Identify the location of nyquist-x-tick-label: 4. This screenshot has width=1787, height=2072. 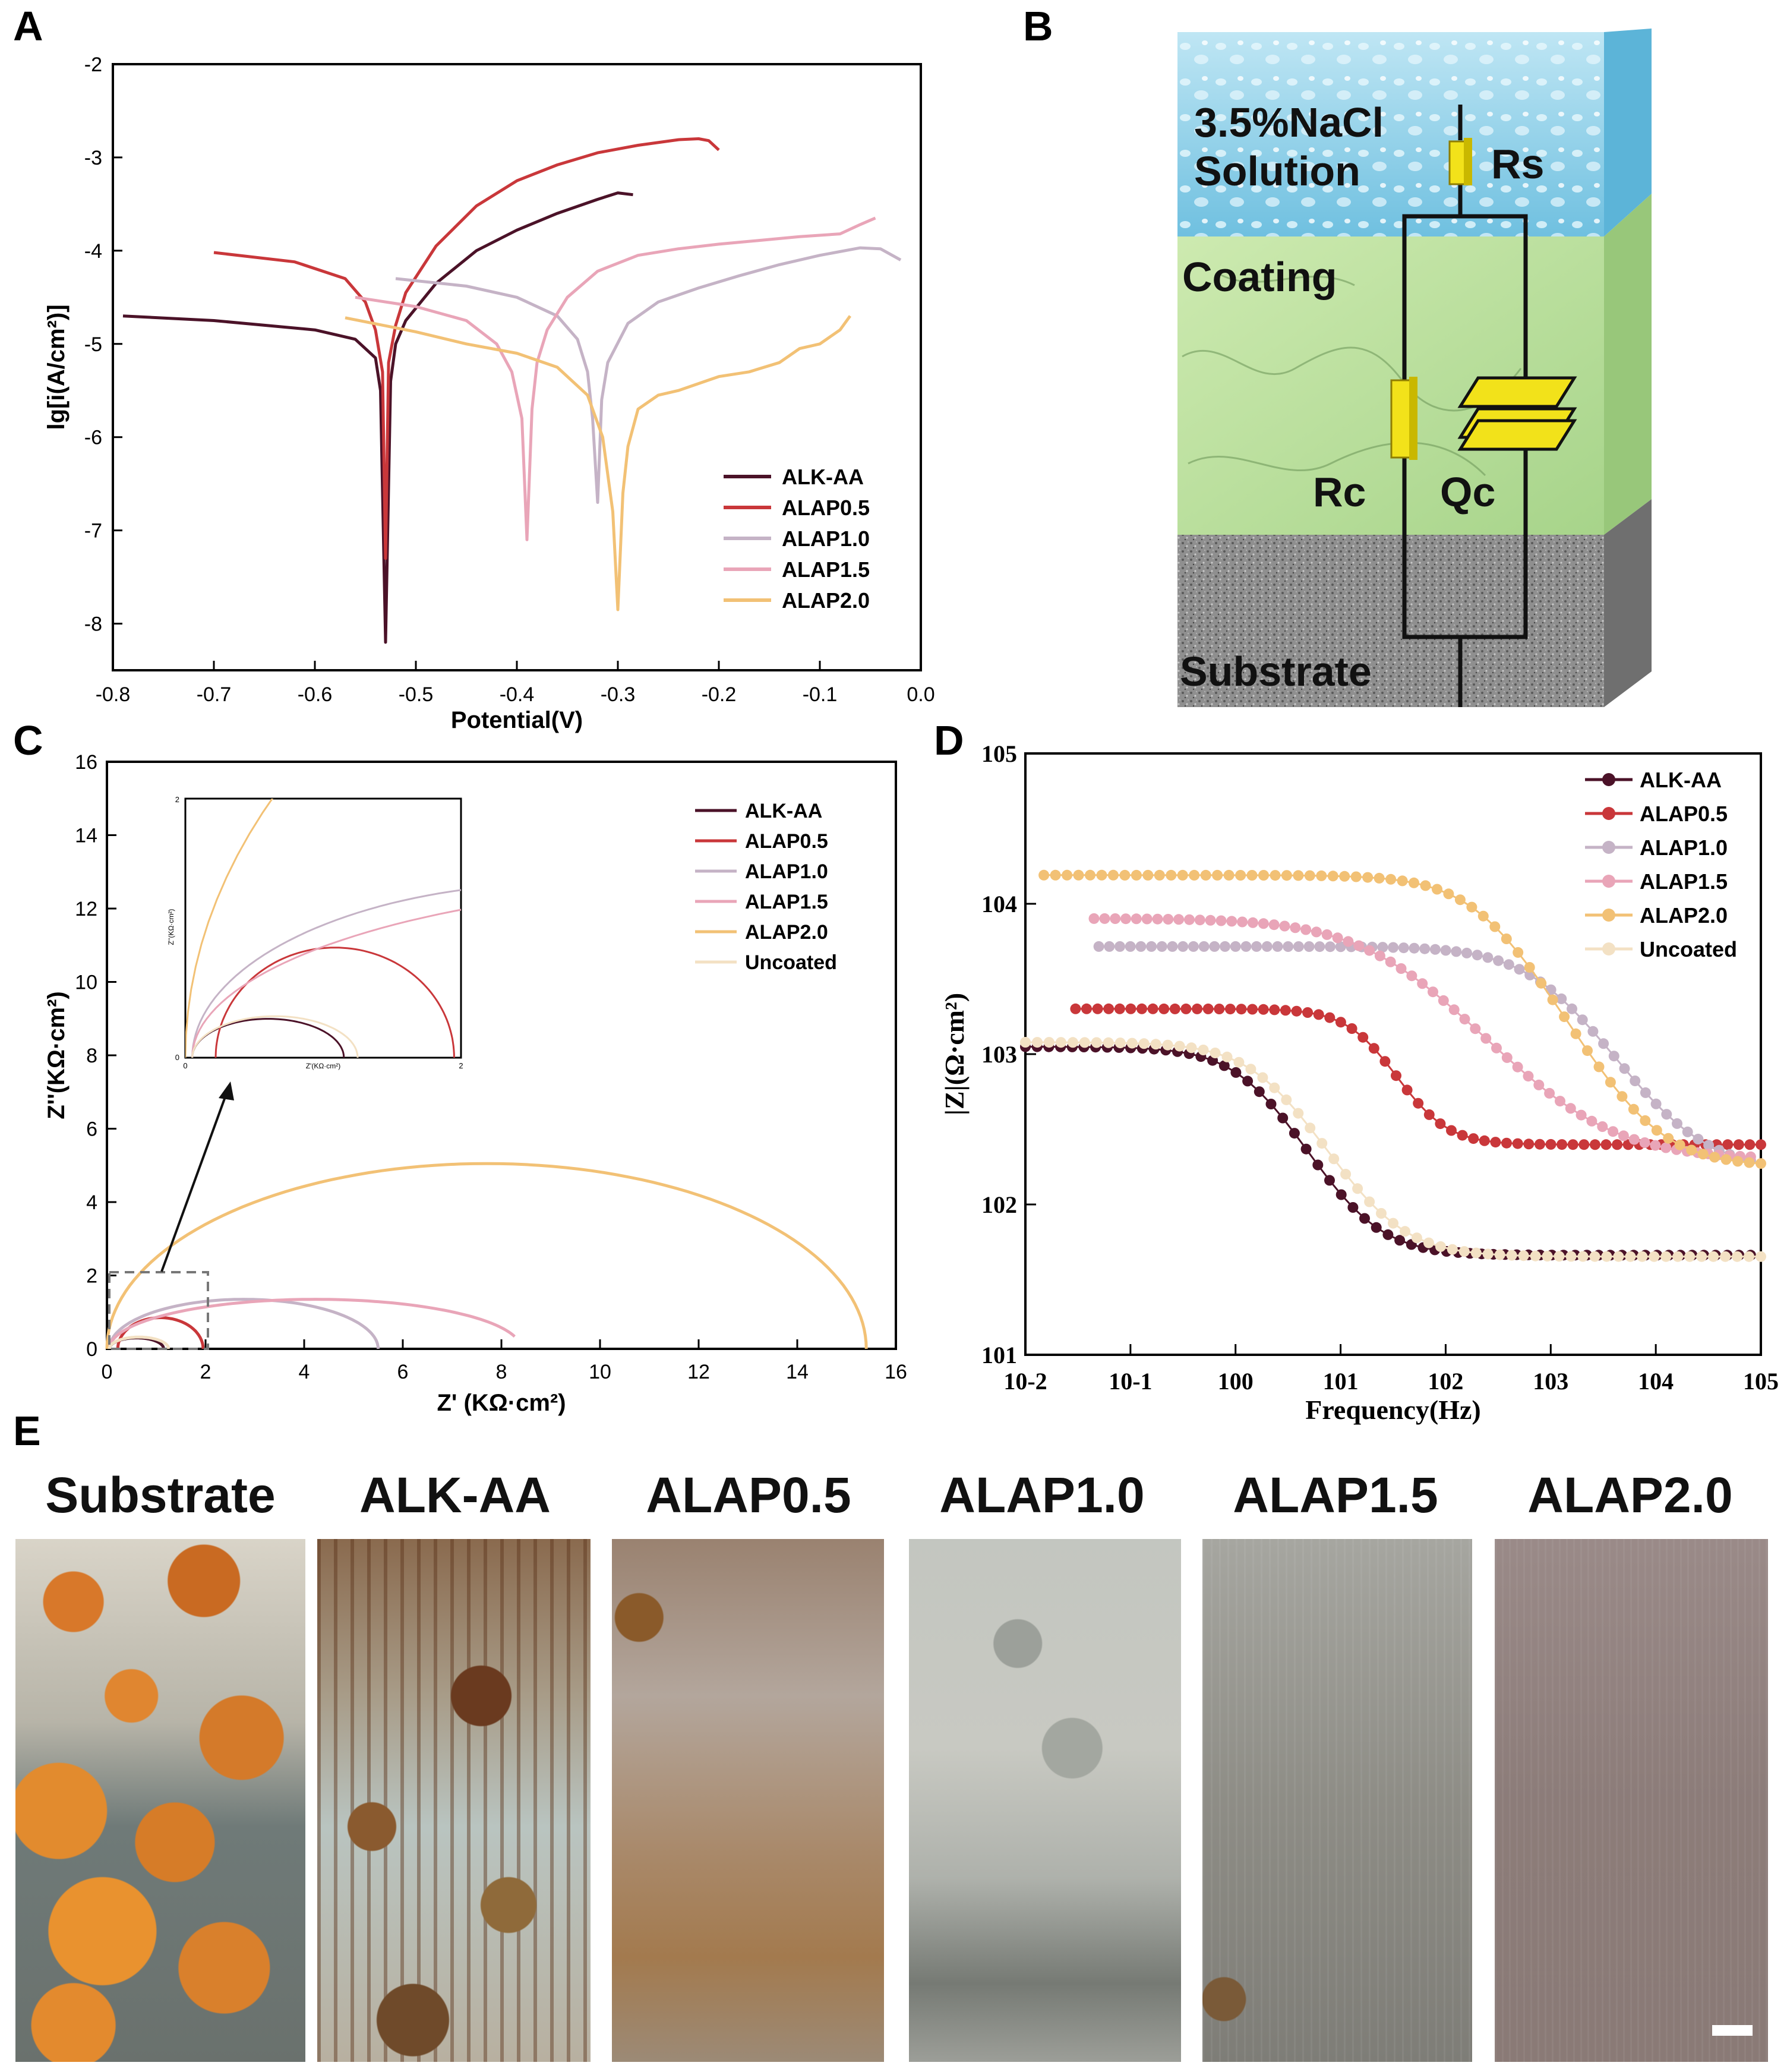
(304, 1372).